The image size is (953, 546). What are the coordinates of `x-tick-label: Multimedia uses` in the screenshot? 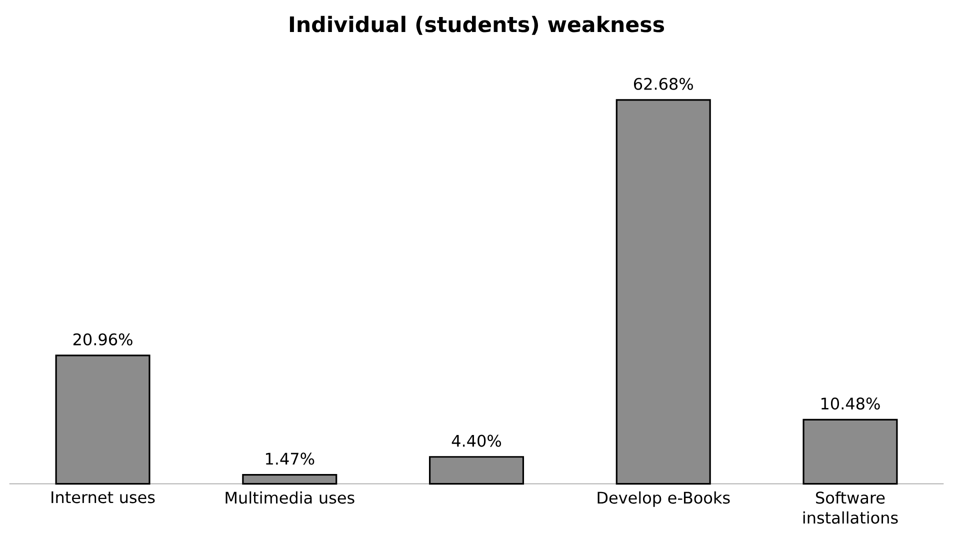 It's located at (290, 497).